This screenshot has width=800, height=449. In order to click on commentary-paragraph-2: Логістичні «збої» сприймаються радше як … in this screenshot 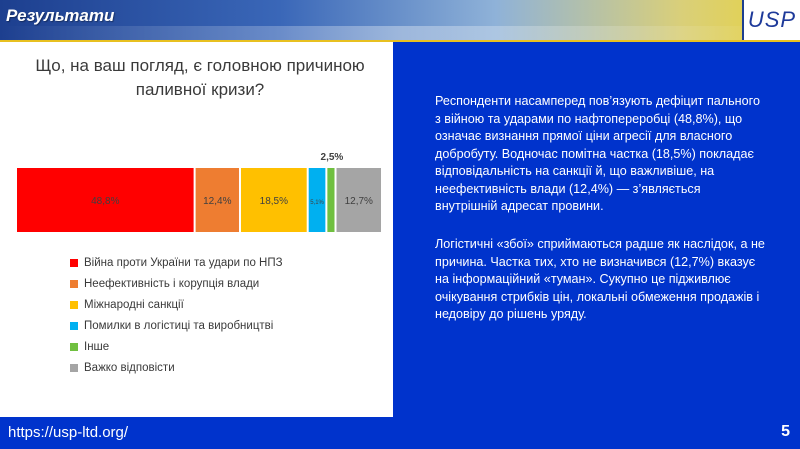, I will do `click(600, 279)`.